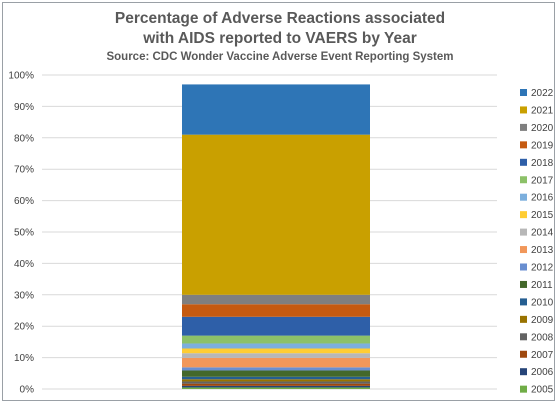 Image resolution: width=560 pixels, height=405 pixels. What do you see at coordinates (542, 110) in the screenshot?
I see `legend-label-2021: 2021` at bounding box center [542, 110].